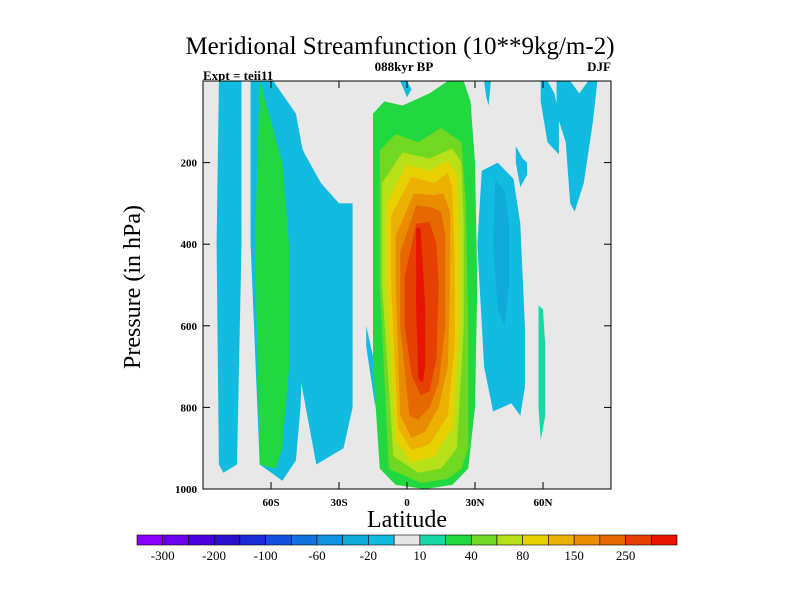  Describe the element at coordinates (189, 164) in the screenshot. I see `y-tick-label-0: 200` at that location.